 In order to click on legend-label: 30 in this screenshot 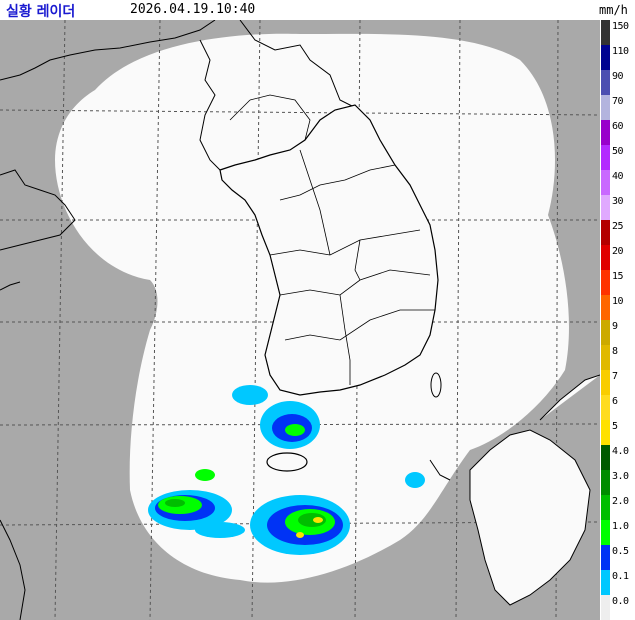, I will do `click(618, 201)`.